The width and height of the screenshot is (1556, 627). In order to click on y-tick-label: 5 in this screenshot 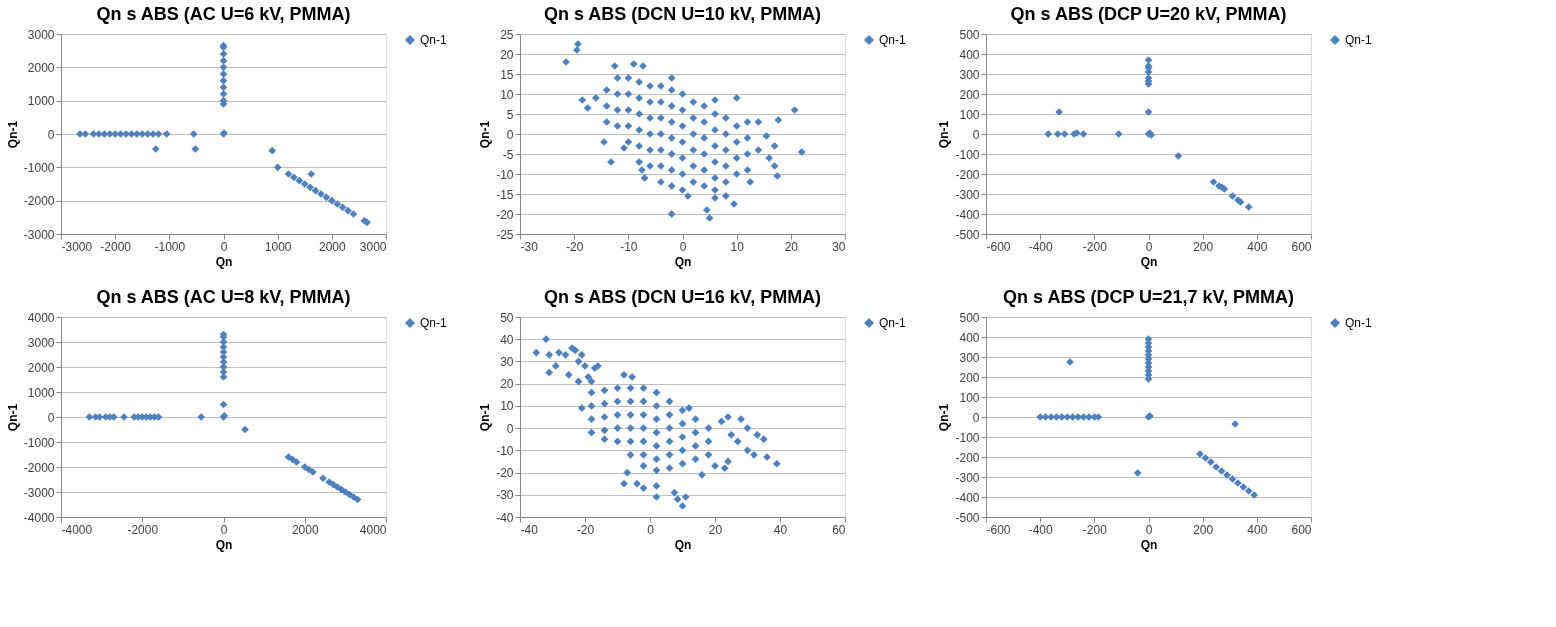, I will do `click(510, 114)`.